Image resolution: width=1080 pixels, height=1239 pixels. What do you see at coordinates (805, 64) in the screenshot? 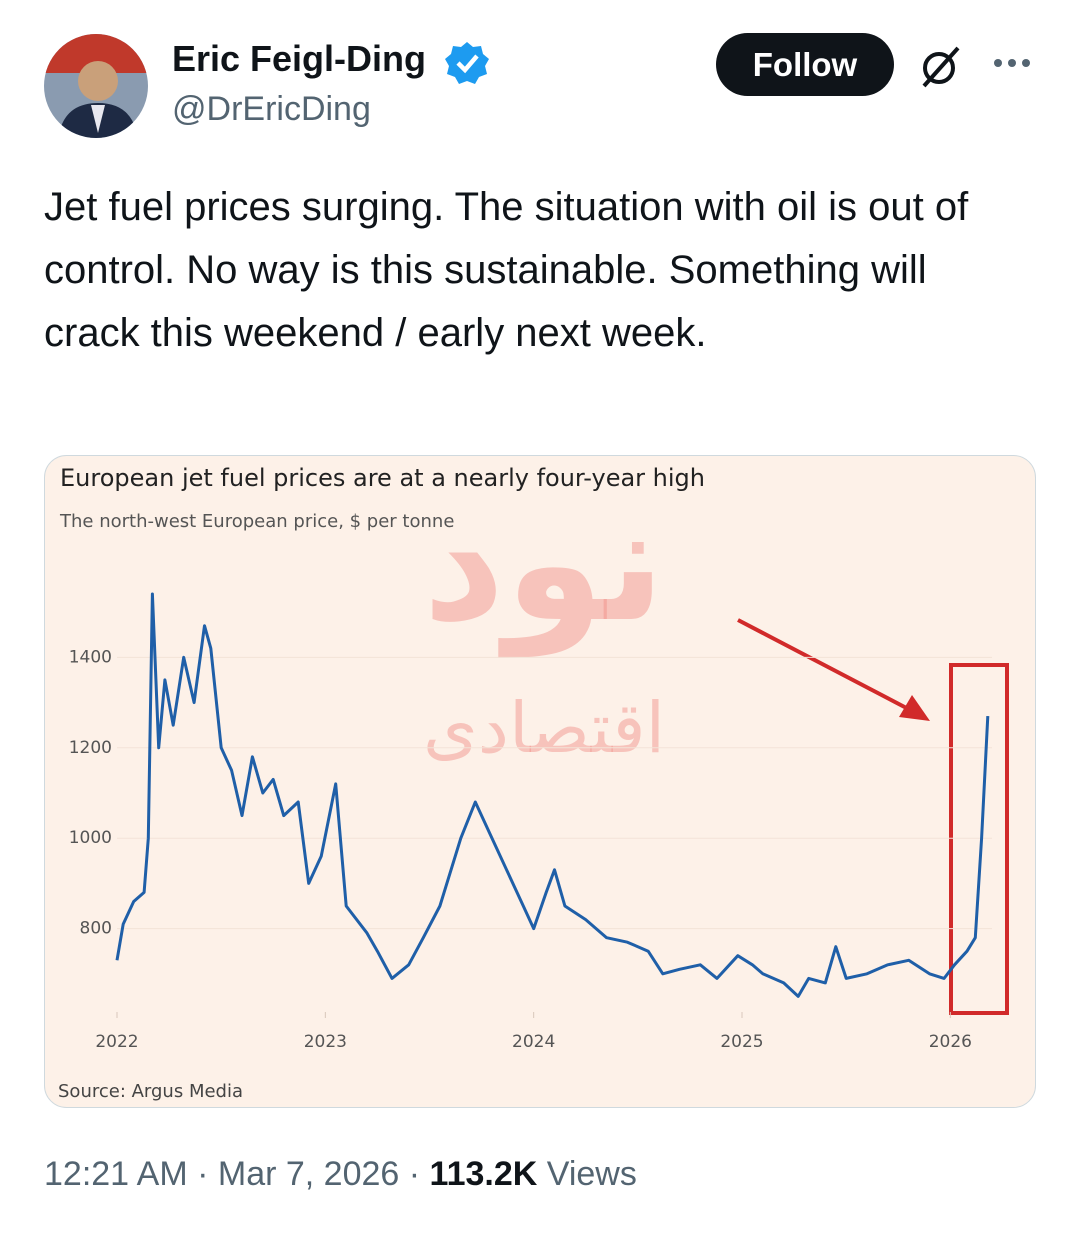
I see `follow-button: Follow` at bounding box center [805, 64].